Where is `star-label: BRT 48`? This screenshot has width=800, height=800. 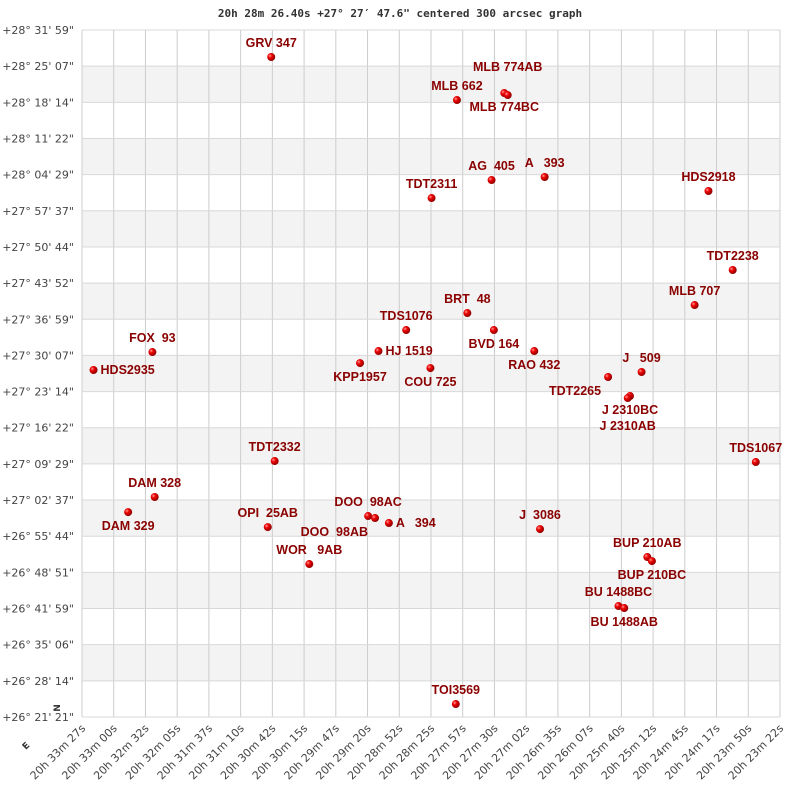 star-label: BRT 48 is located at coordinates (467, 299).